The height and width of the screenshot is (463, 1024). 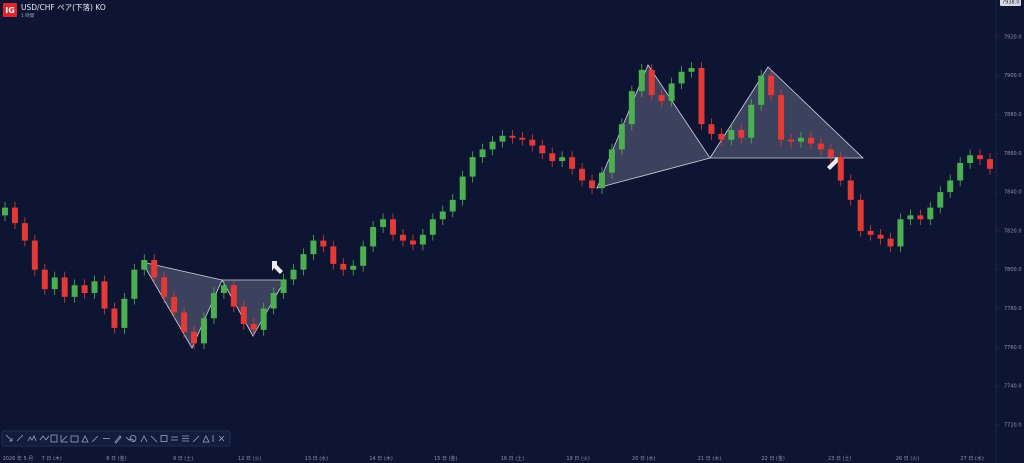 What do you see at coordinates (445, 458) in the screenshot?
I see `x-tick-label: 15 日 (金)` at bounding box center [445, 458].